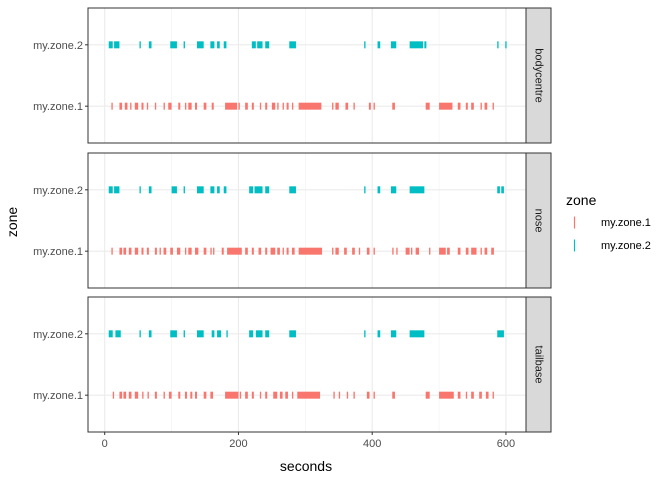 The width and height of the screenshot is (672, 480). I want to click on legend-label-zone-1: my.zone.1, so click(626, 223).